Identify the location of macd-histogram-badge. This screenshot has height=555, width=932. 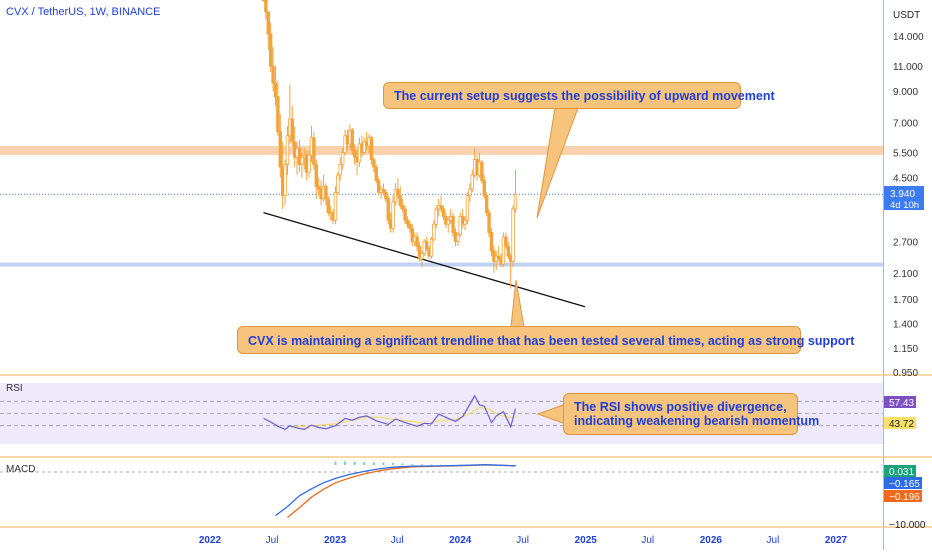
(900, 471).